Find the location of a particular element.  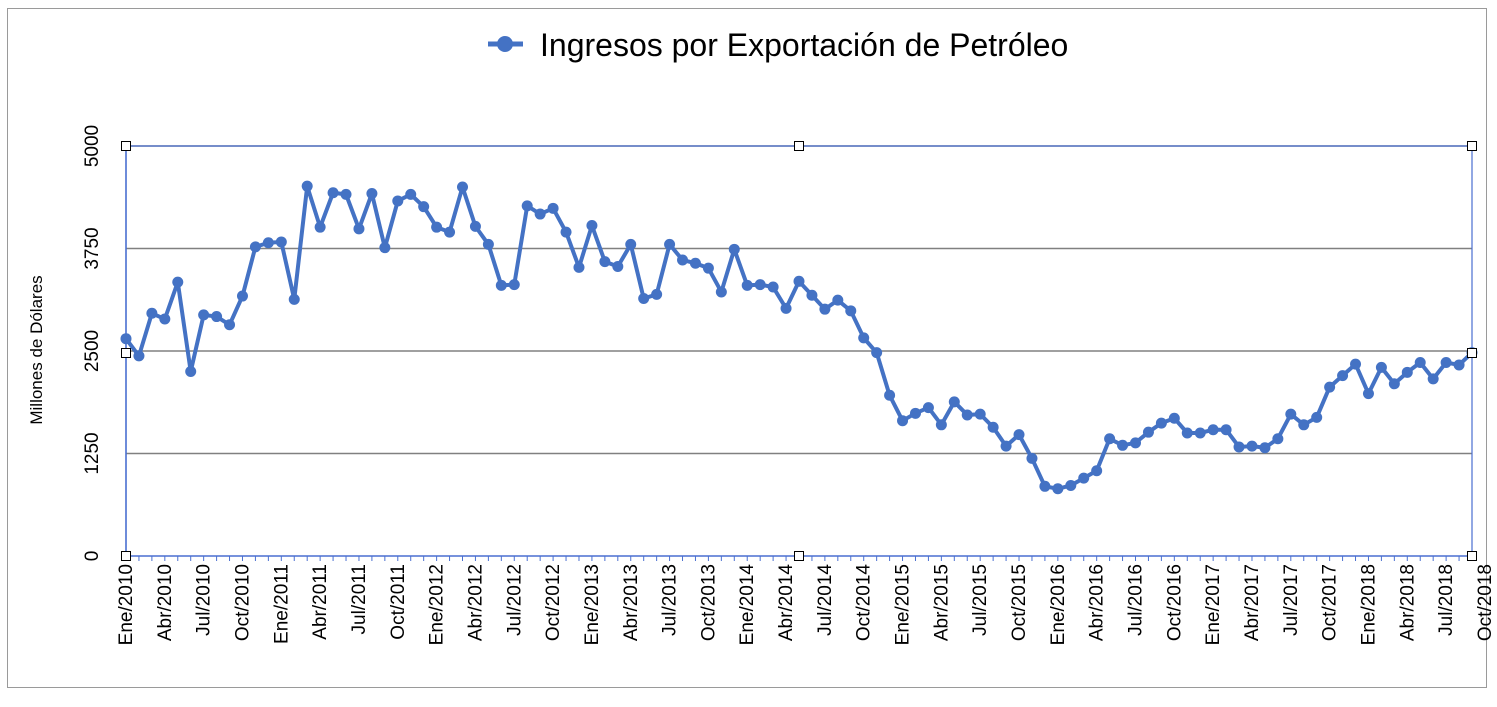

x-tick-label: Jul/2013 is located at coordinates (670, 600).